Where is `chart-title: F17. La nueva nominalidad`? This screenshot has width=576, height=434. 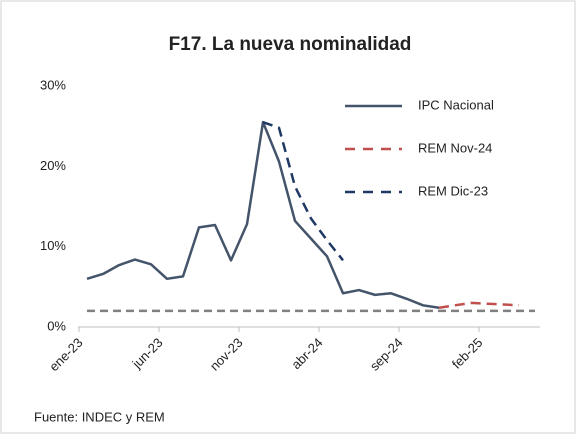
chart-title: F17. La nueva nominalidad is located at coordinates (290, 44).